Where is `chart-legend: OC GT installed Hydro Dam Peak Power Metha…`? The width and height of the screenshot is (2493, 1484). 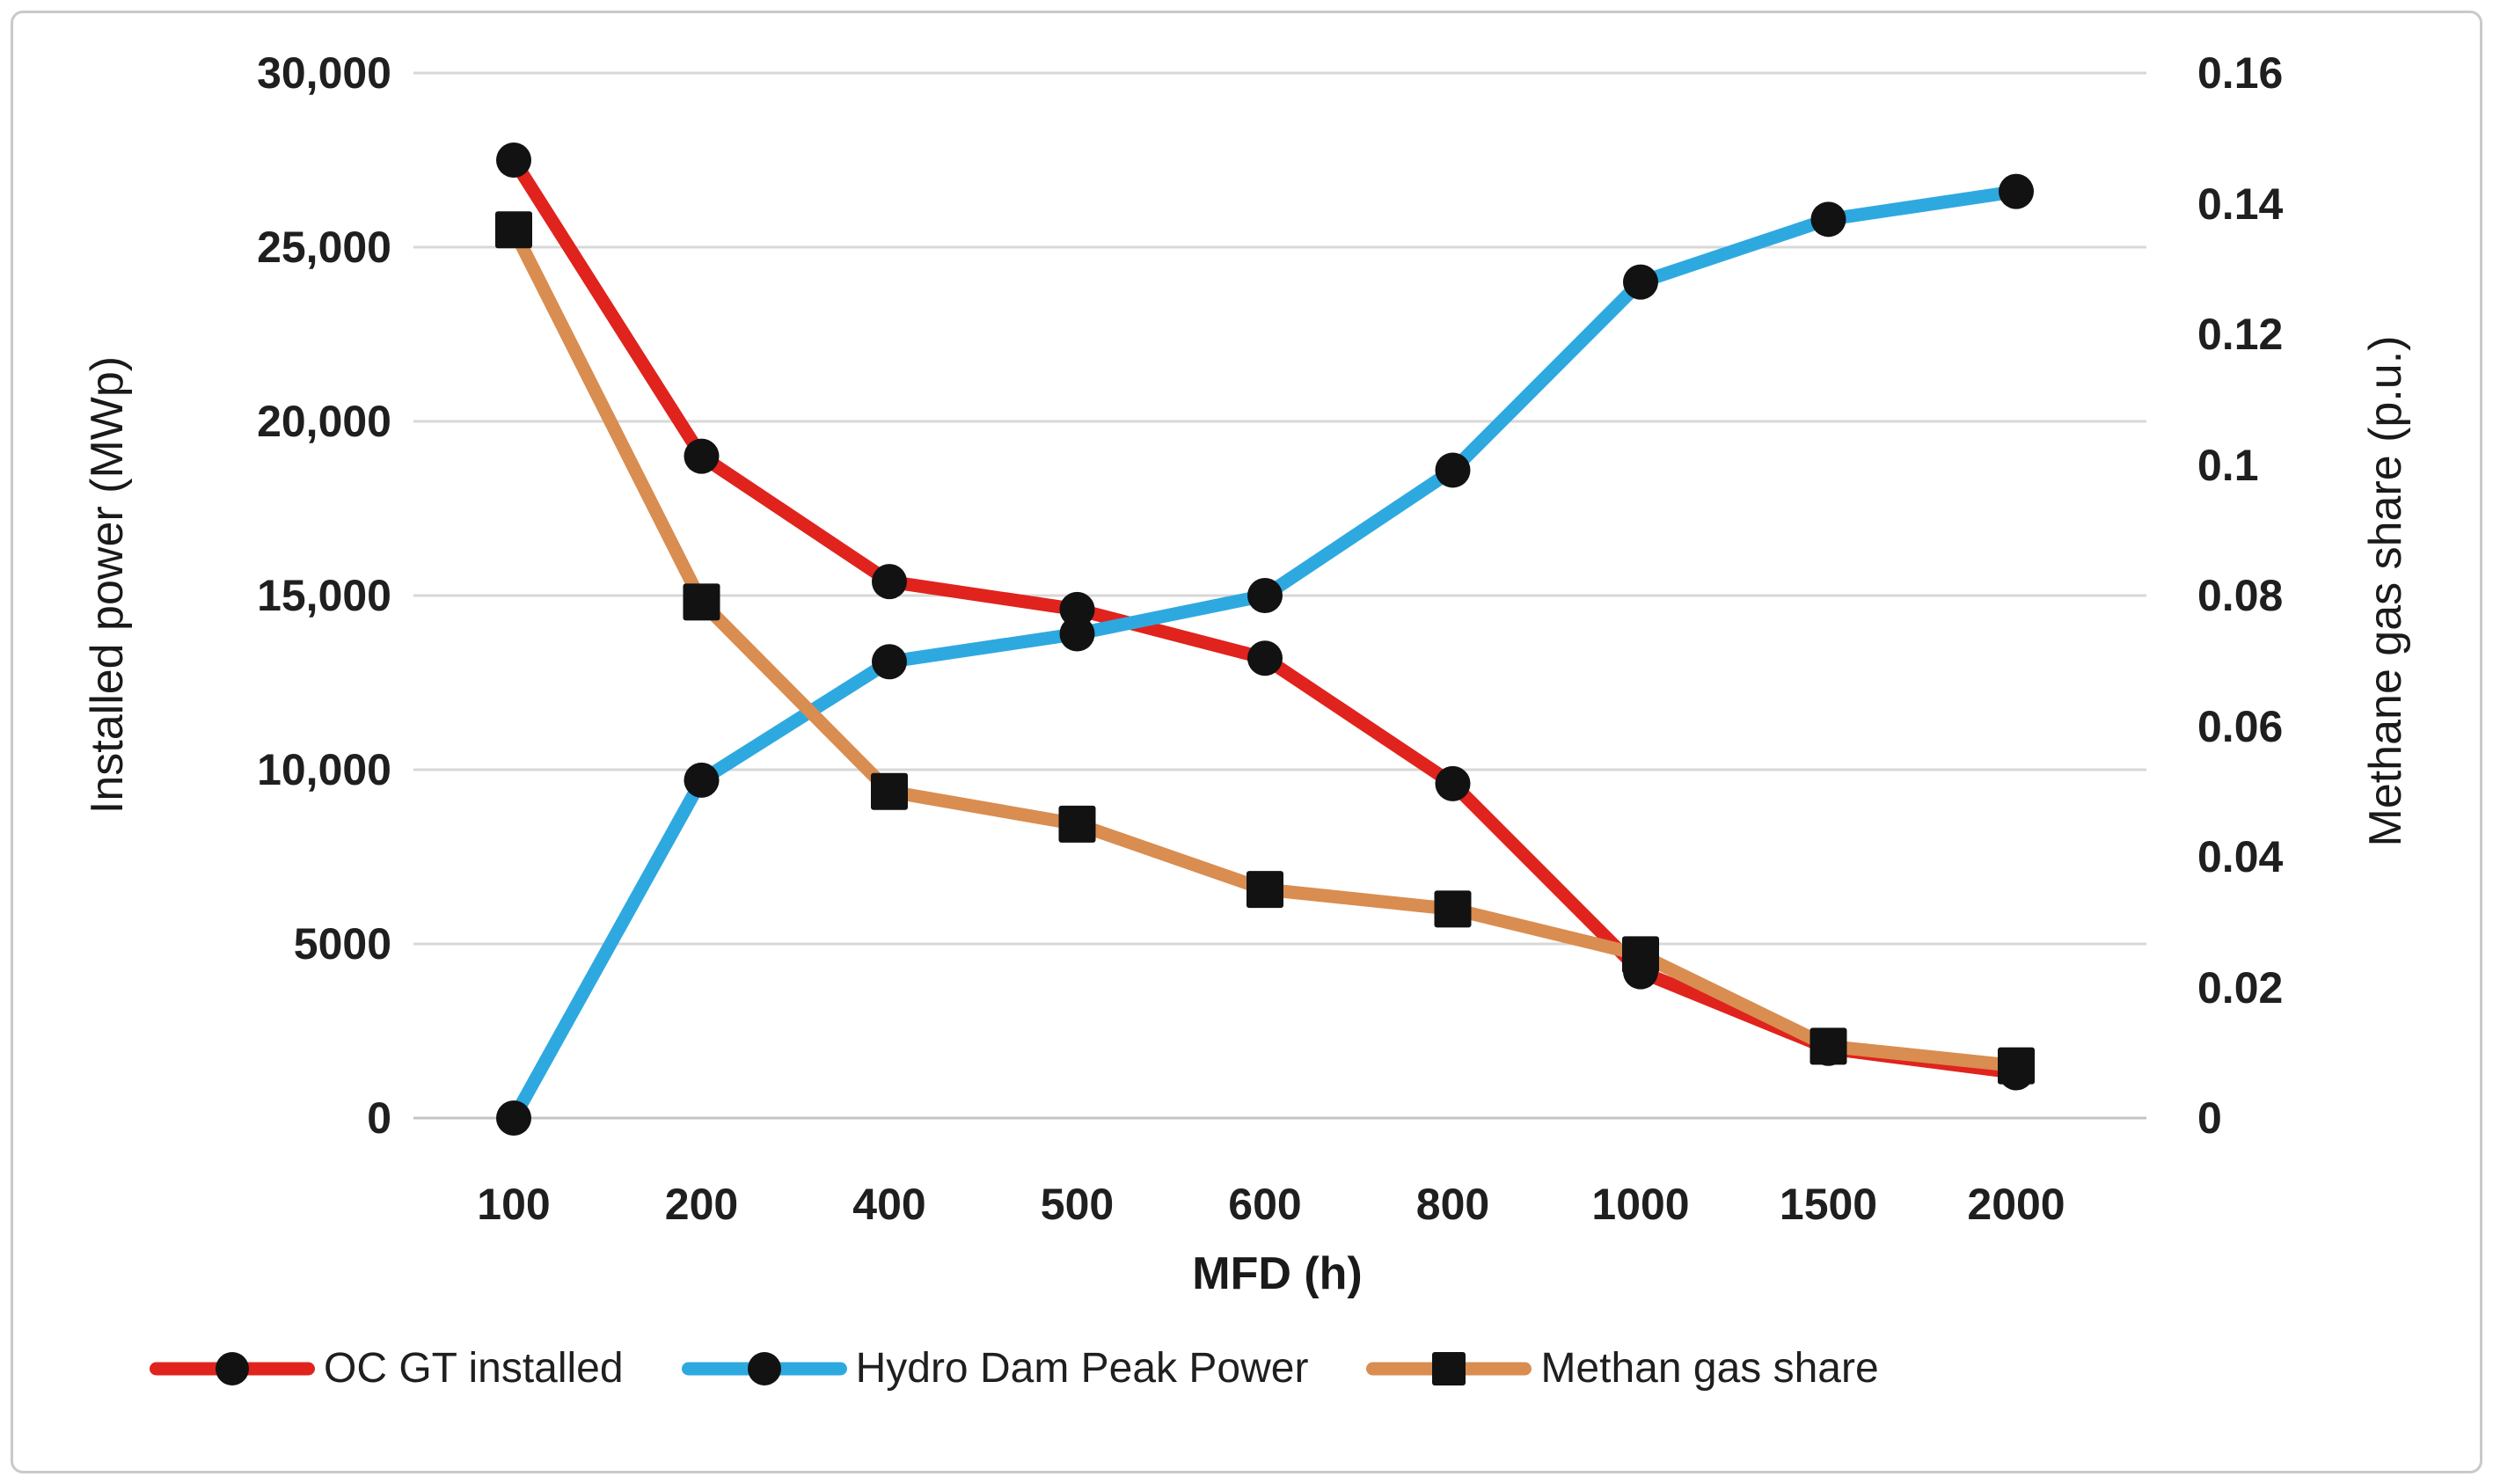
chart-legend: OC GT installed Hydro Dam Peak Power Metha… is located at coordinates (1014, 1368).